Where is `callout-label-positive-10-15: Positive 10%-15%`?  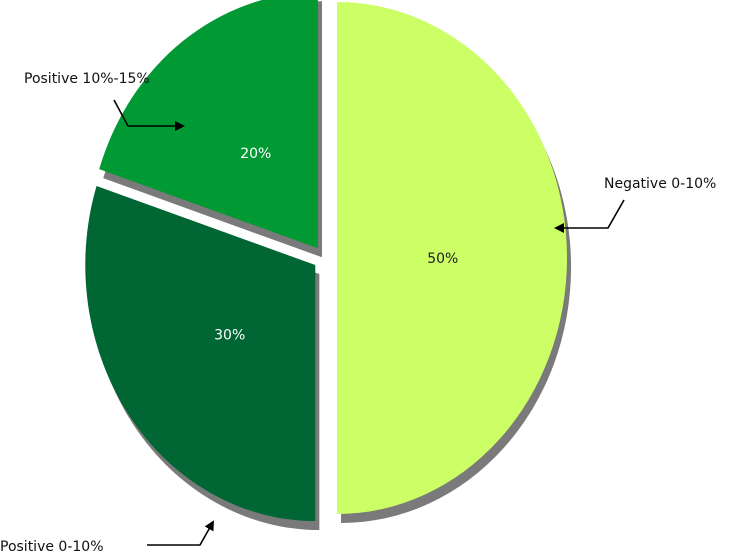 callout-label-positive-10-15: Positive 10%-15% is located at coordinates (87, 79).